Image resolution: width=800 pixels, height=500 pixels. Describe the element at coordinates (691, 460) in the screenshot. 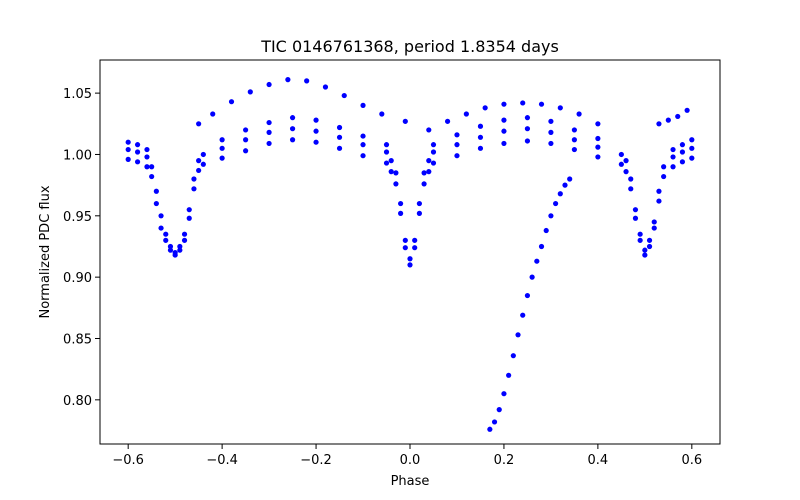

I see `x-tick-label: 0.6` at that location.